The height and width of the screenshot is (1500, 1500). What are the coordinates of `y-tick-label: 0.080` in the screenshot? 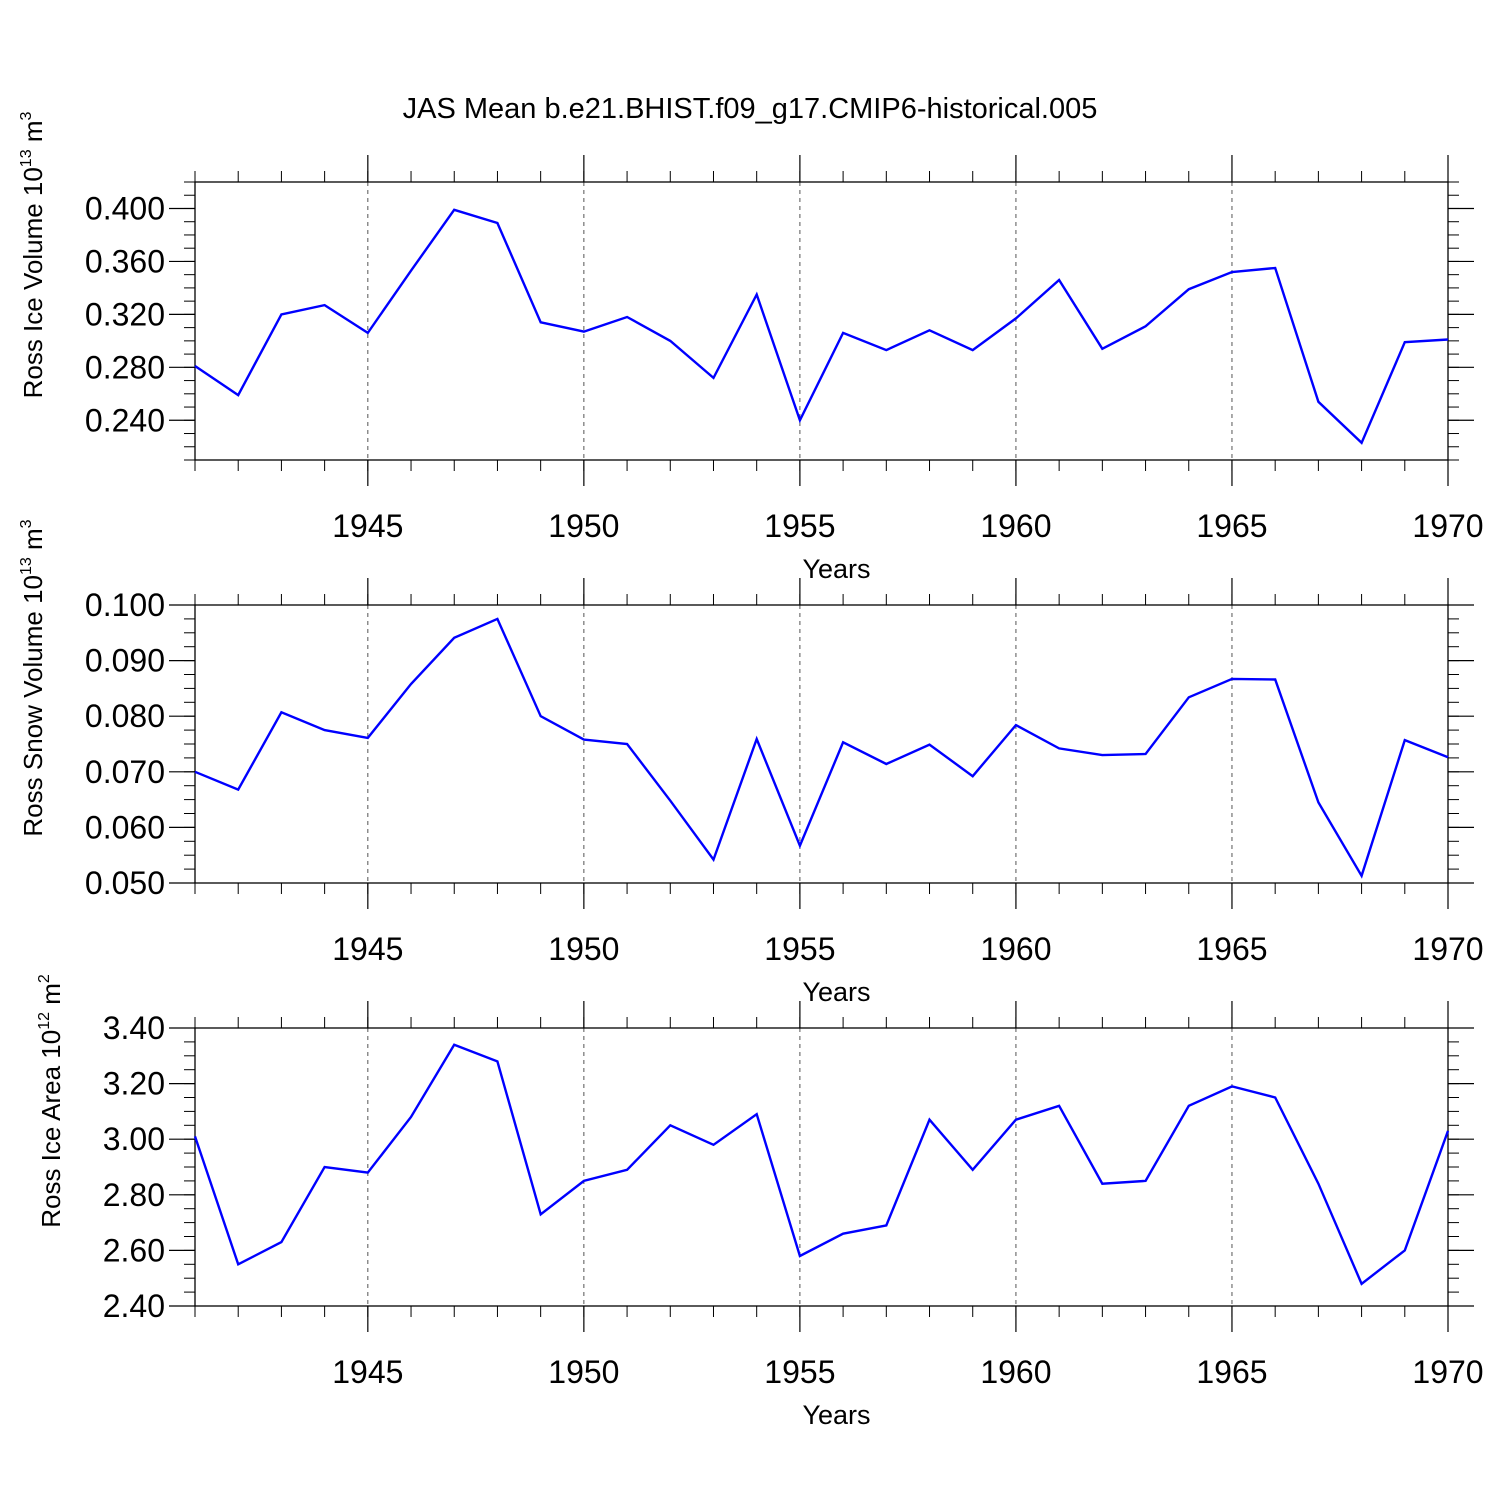 It's located at (125, 716).